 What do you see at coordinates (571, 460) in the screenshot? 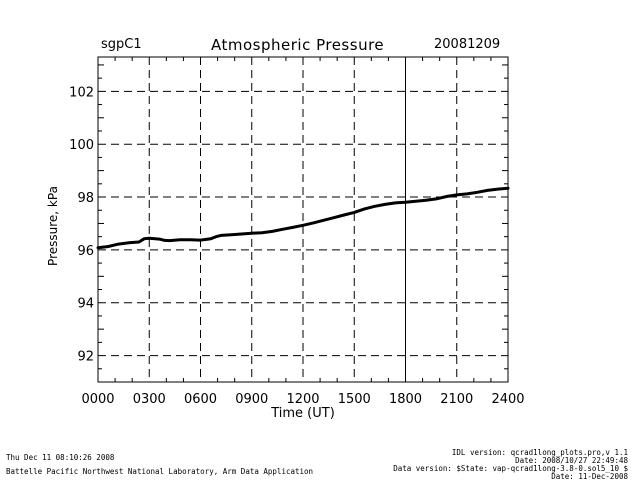
I see `footer-idl-date: Date: 2008/10/27 22:49:48` at bounding box center [571, 460].